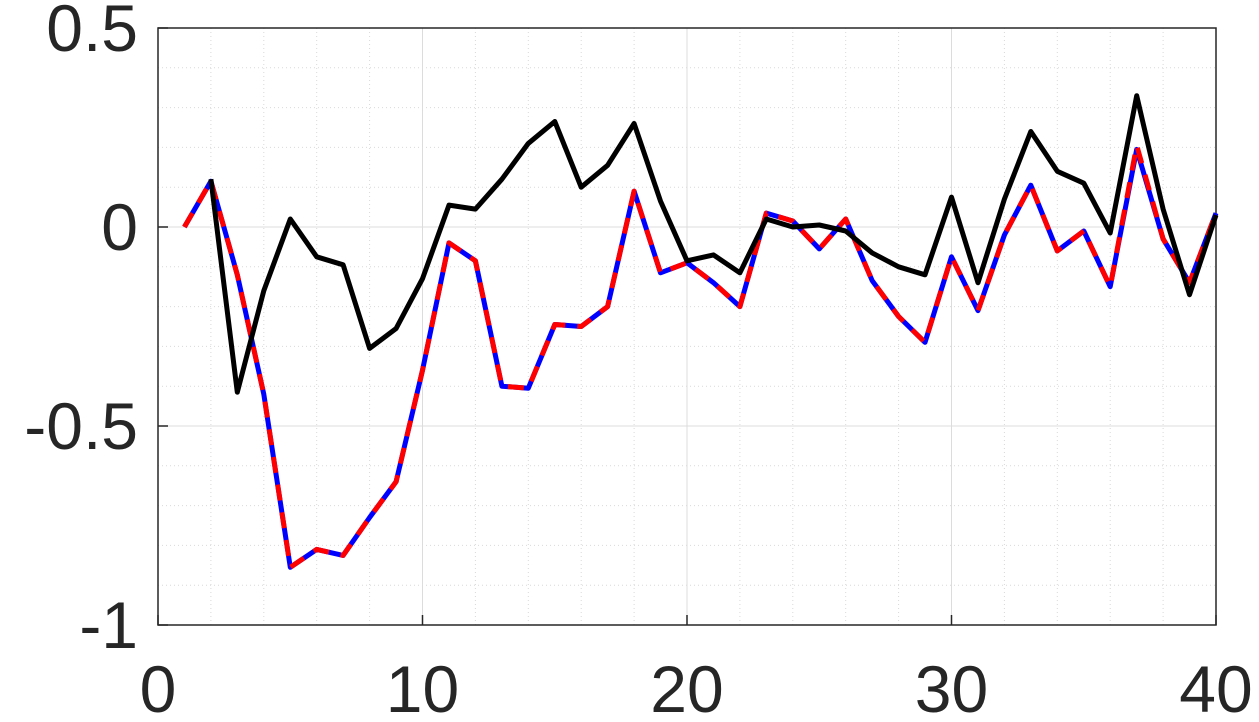 The image size is (1259, 722). What do you see at coordinates (951, 687) in the screenshot?
I see `x-tick-label: 30` at bounding box center [951, 687].